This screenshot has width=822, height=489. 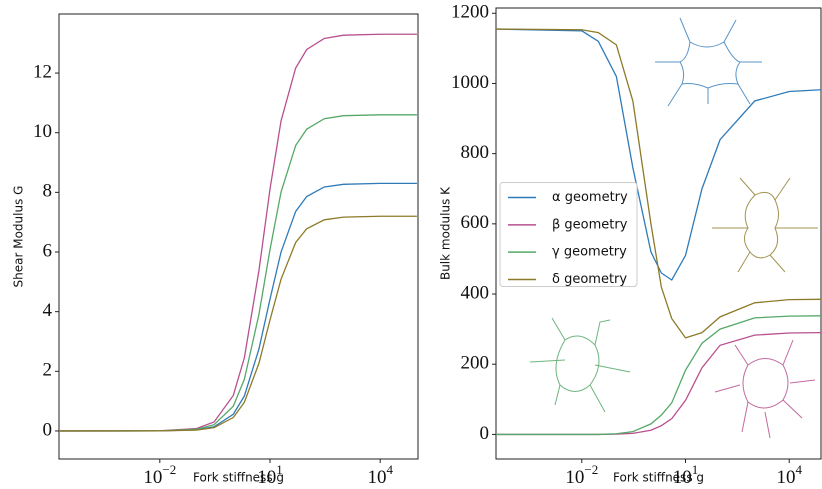 What do you see at coordinates (765, 389) in the screenshot?
I see `inset-beta` at bounding box center [765, 389].